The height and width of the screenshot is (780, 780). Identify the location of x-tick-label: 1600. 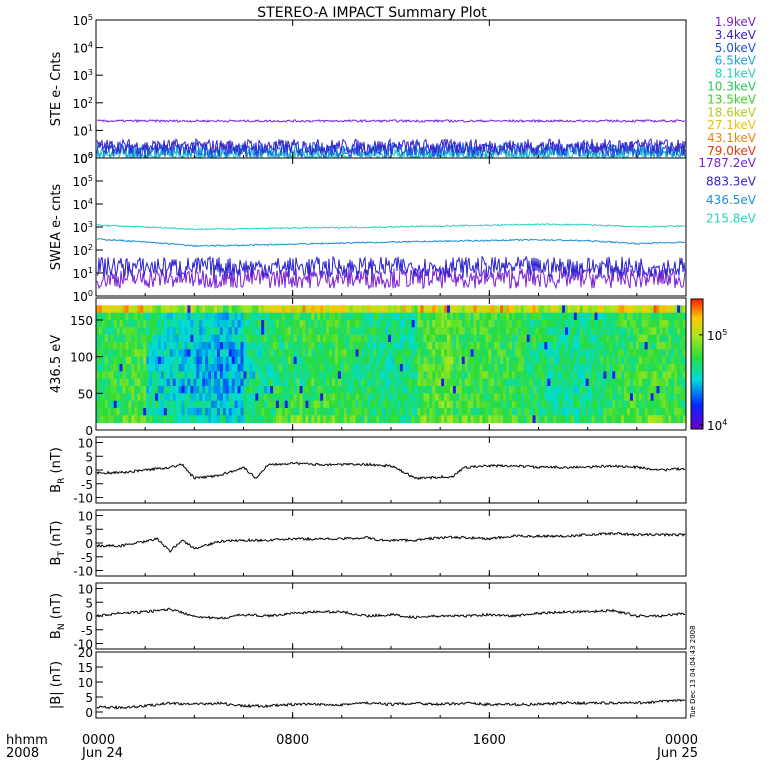
(489, 740).